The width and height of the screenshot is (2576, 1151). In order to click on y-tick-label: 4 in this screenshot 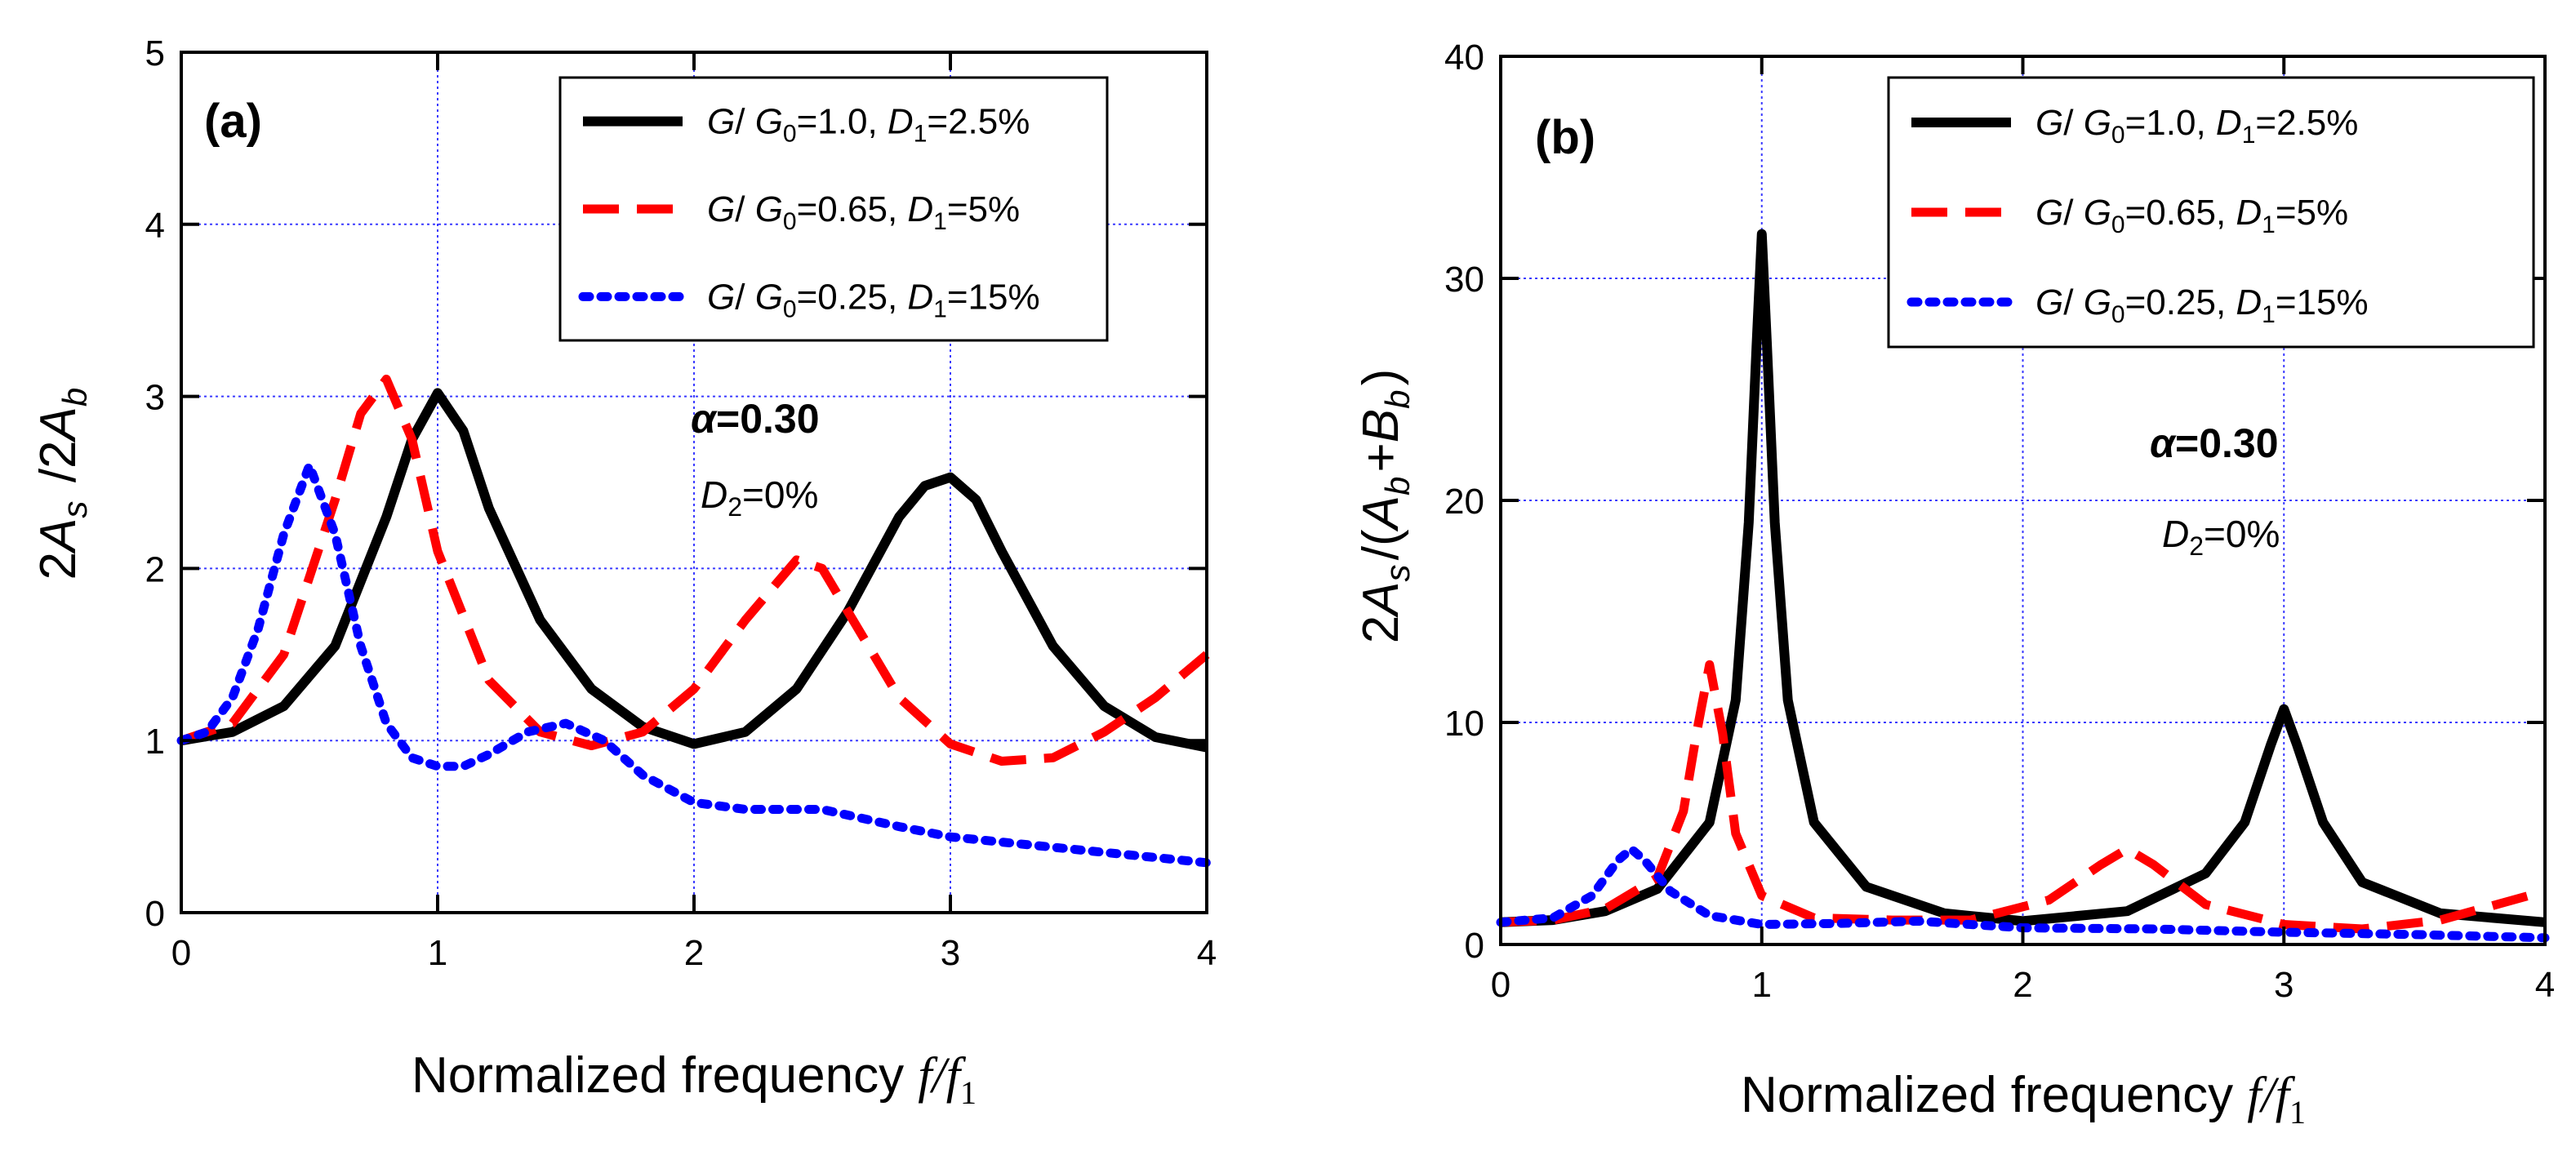, I will do `click(155, 226)`.